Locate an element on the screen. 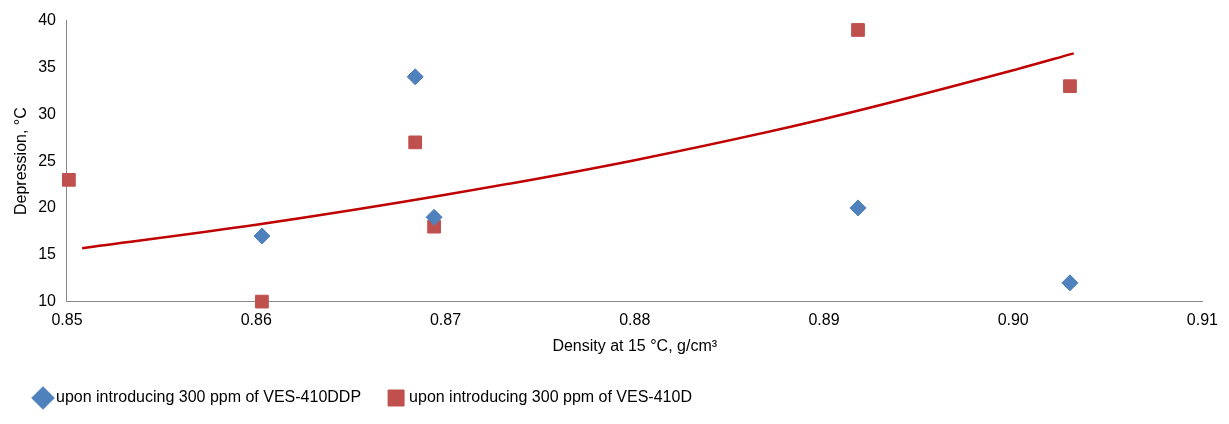 Image resolution: width=1229 pixels, height=424 pixels. legend-label: upon introducing 300 ppm of VES-410D is located at coordinates (550, 397).